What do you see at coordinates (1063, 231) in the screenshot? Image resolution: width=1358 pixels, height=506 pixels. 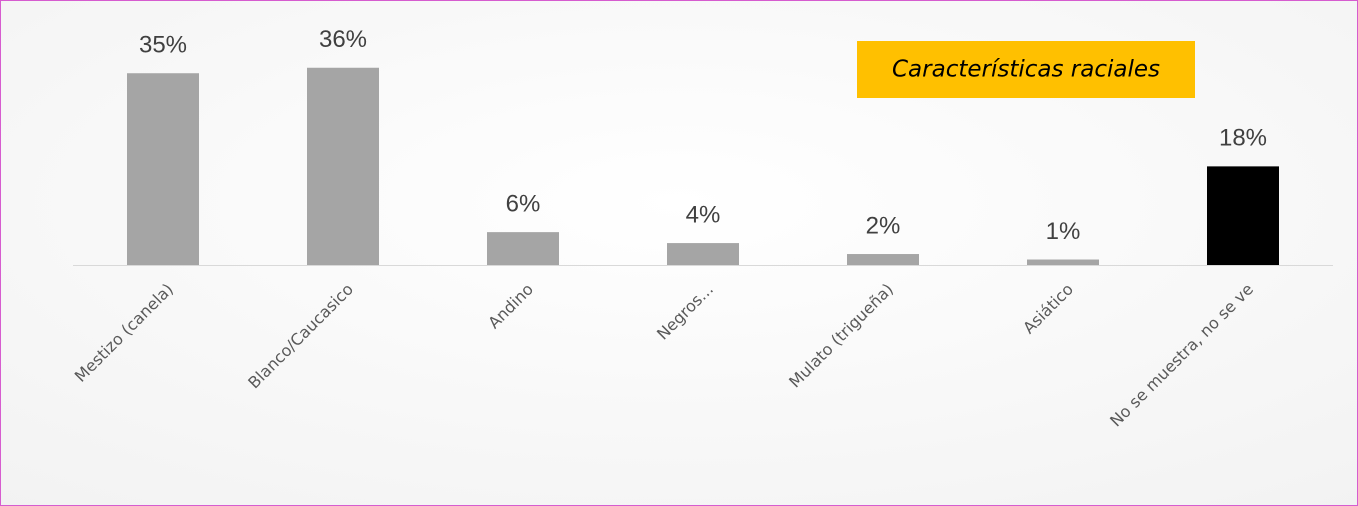 I see `value-label: 1%` at bounding box center [1063, 231].